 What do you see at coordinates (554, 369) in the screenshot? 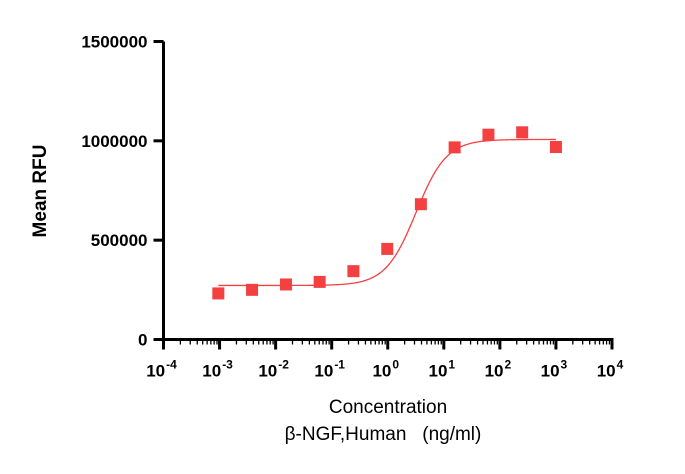
I see `x-tick-label: 10³` at bounding box center [554, 369].